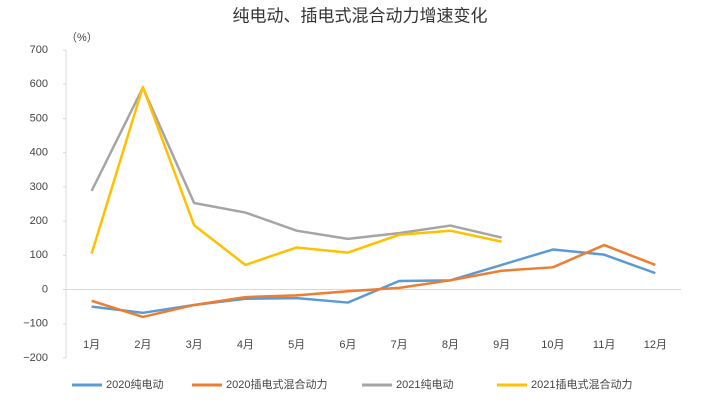  Describe the element at coordinates (45, 289) in the screenshot. I see `y-tick-label: 0` at that location.